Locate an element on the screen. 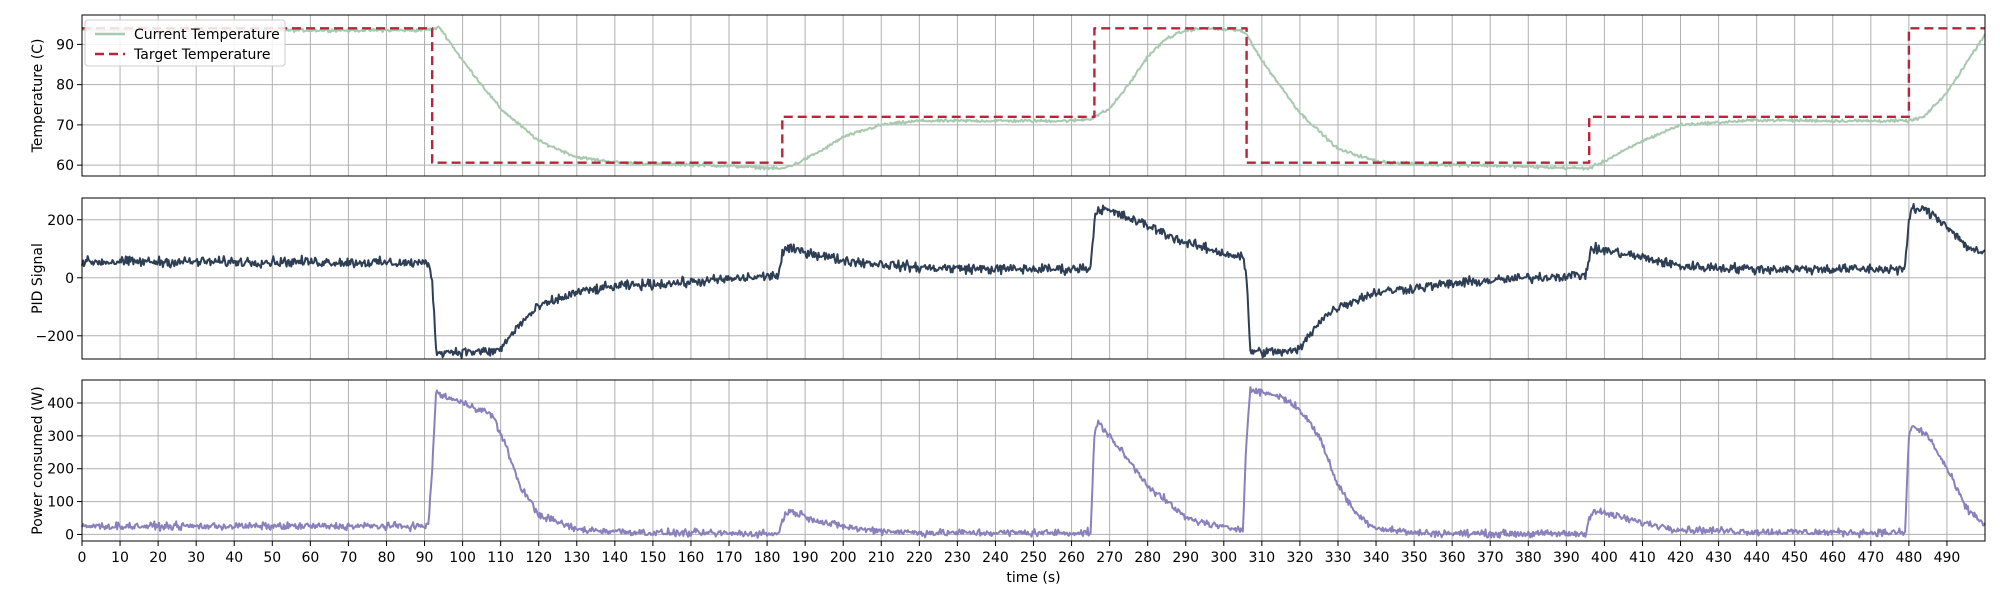 The height and width of the screenshot is (600, 2000). x-tick-label: 230 is located at coordinates (957, 558).